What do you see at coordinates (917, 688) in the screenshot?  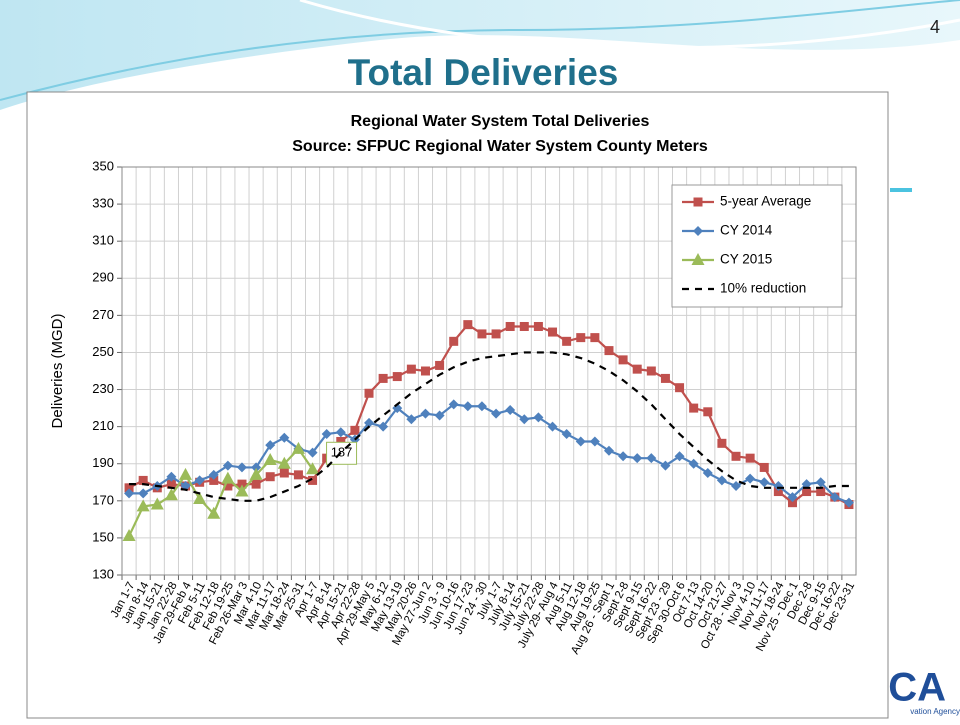 I see `logo: CA` at bounding box center [917, 688].